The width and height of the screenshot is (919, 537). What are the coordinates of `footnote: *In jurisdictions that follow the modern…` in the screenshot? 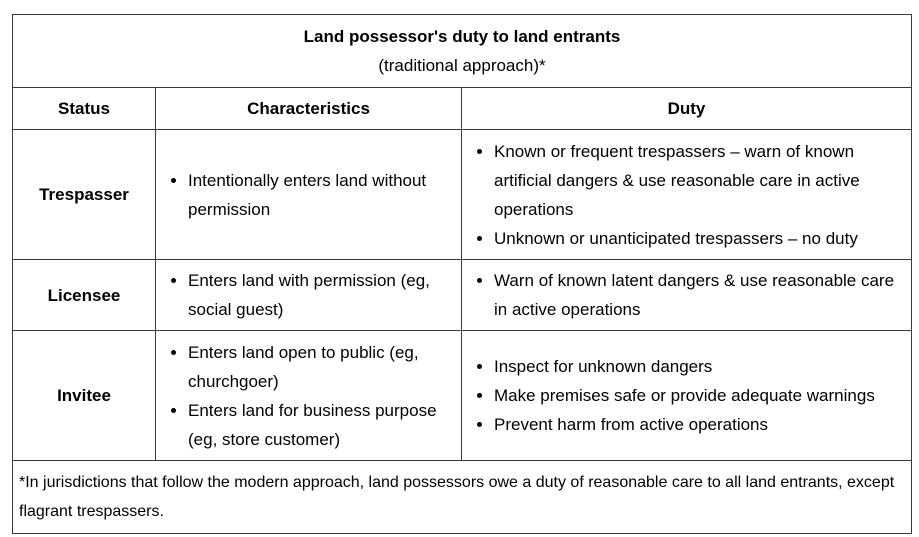 It's located at (462, 497).